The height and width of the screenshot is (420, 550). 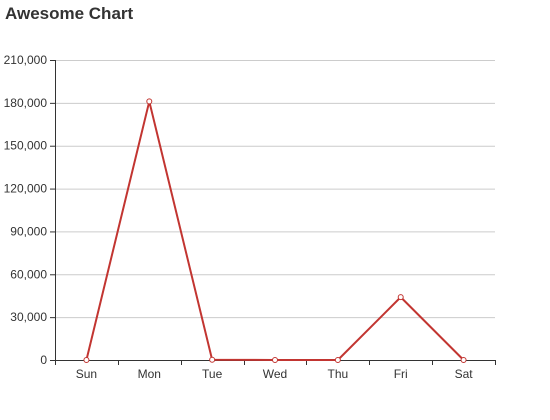 I want to click on y-tick-label: 120,000, so click(x=26, y=189).